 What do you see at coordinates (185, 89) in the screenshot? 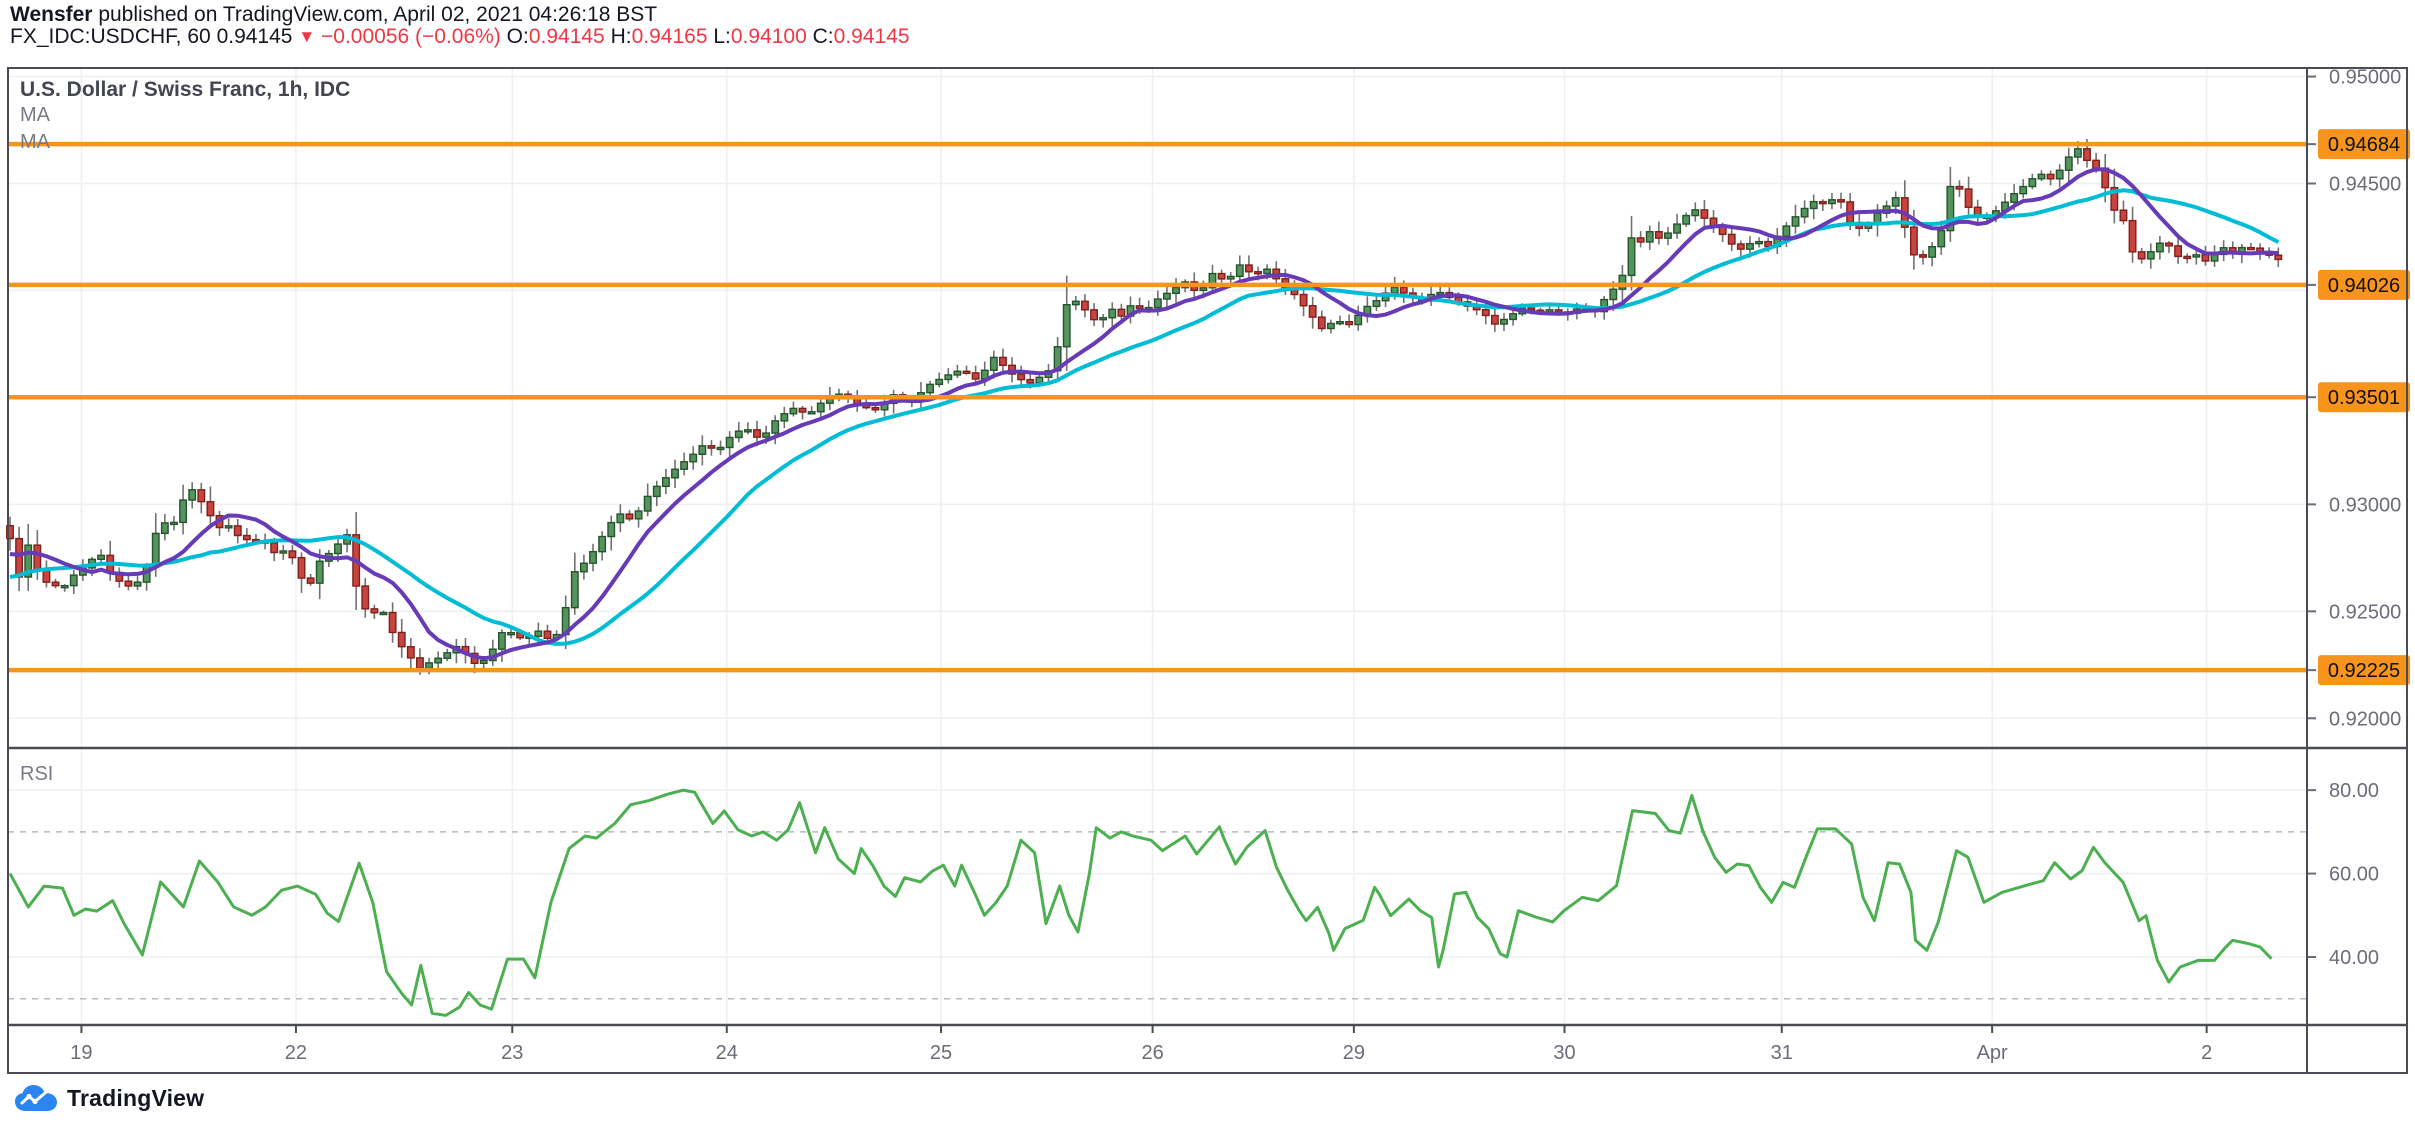
I see `pane-legend-title: U.S. Dollar / Swiss Franc, 1h, IDC` at bounding box center [185, 89].